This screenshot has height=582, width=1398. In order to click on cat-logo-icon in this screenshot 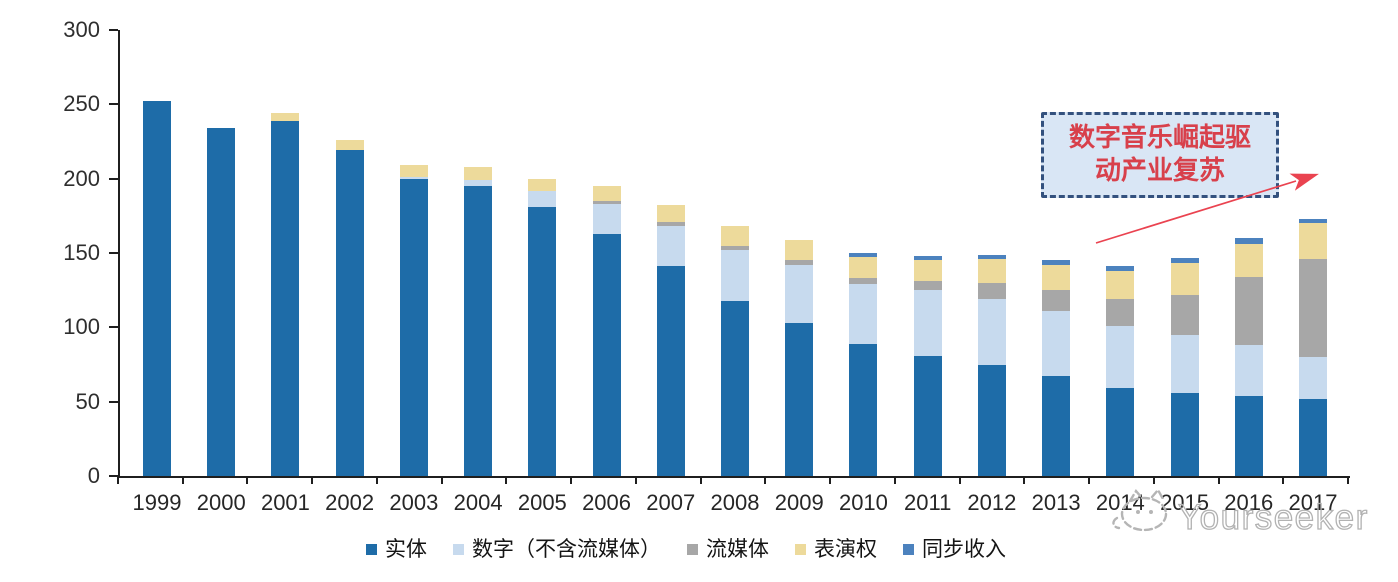, I will do `click(1140, 510)`.